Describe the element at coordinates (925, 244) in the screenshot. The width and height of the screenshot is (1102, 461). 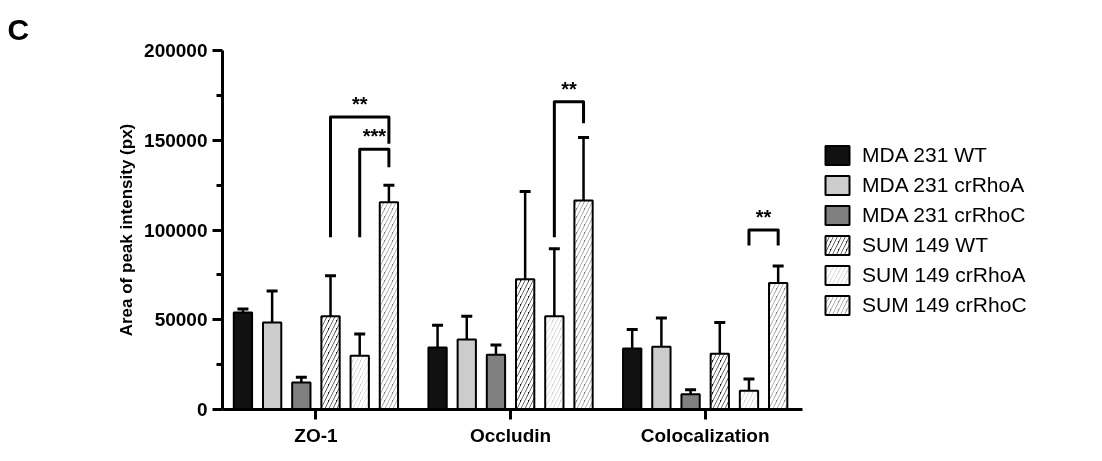
I see `legend-label: SUM 149 WT` at that location.